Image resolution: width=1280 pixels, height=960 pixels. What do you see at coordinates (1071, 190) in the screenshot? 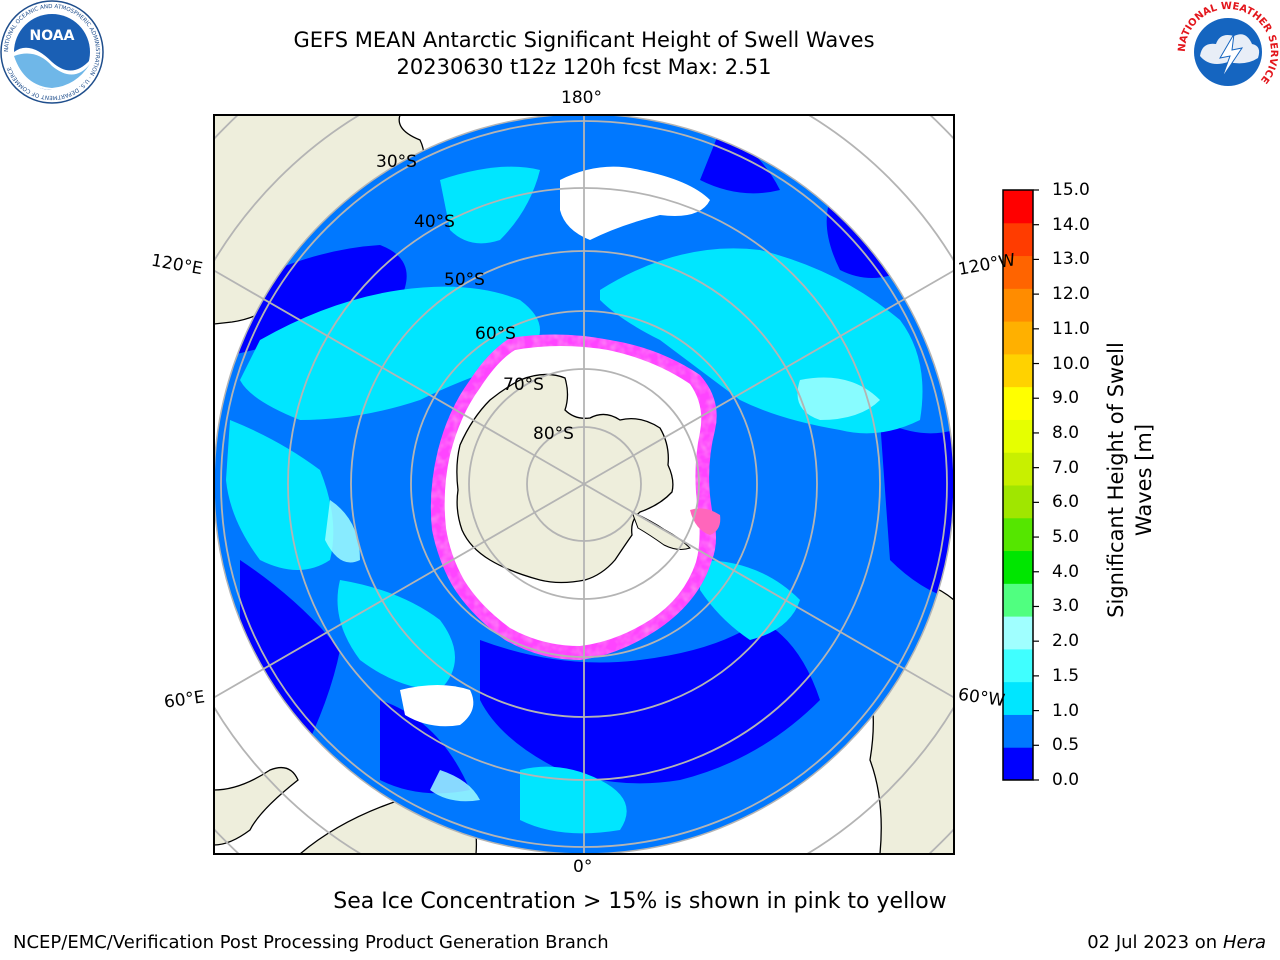
I see `colorbar-tick-label: 15.0` at bounding box center [1071, 190].